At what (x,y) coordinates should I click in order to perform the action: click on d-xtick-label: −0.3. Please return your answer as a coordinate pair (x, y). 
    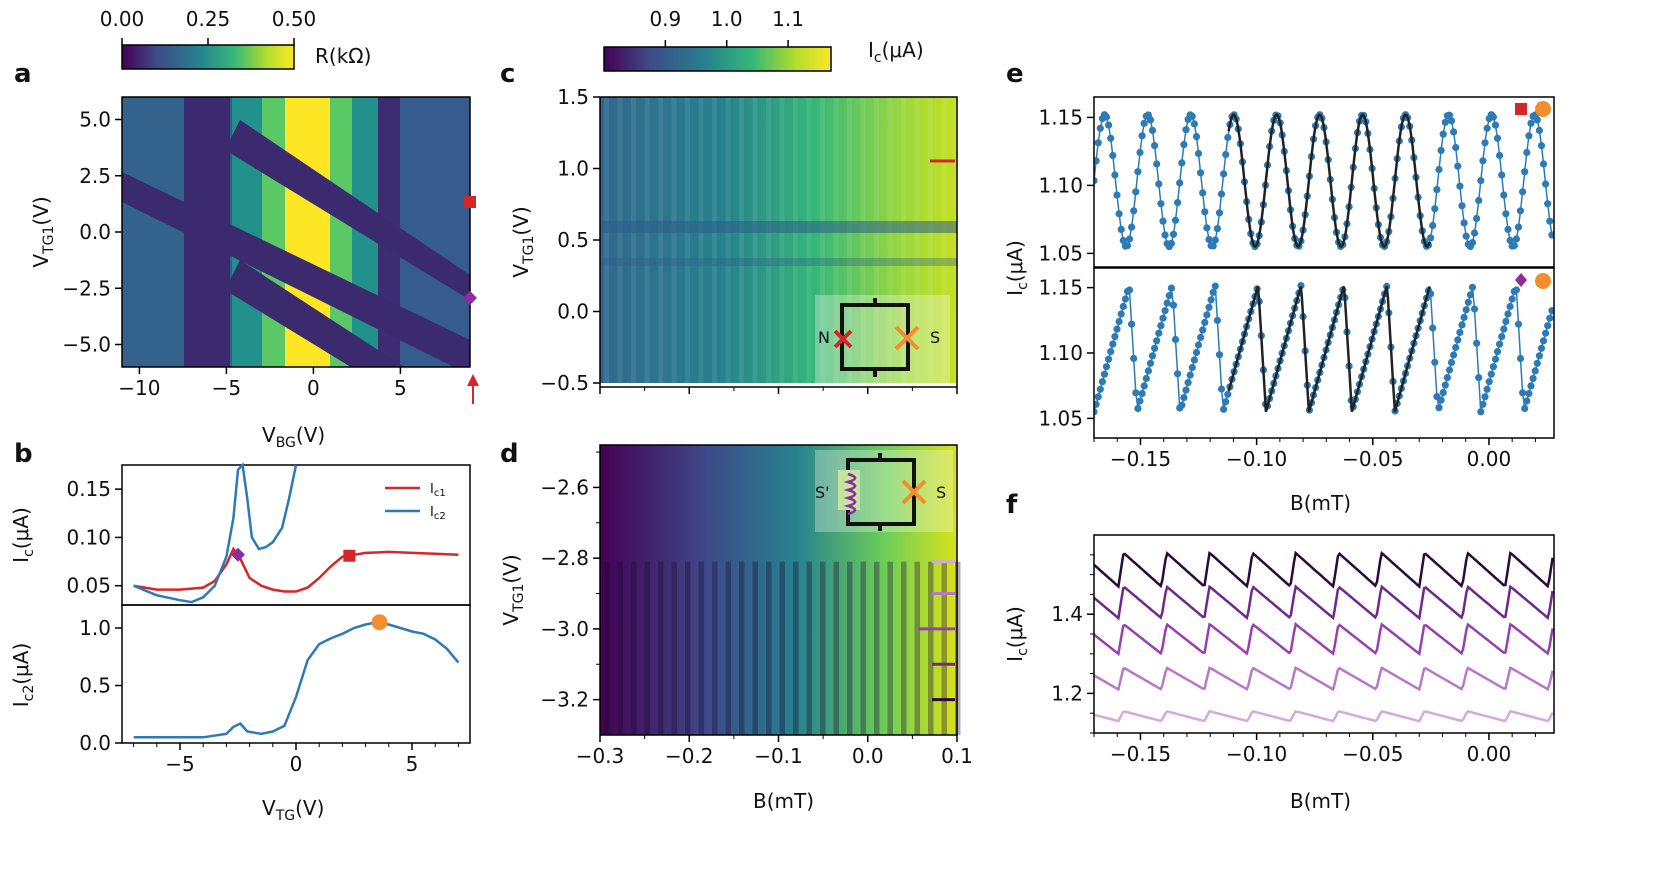
    Looking at the image, I should click on (600, 756).